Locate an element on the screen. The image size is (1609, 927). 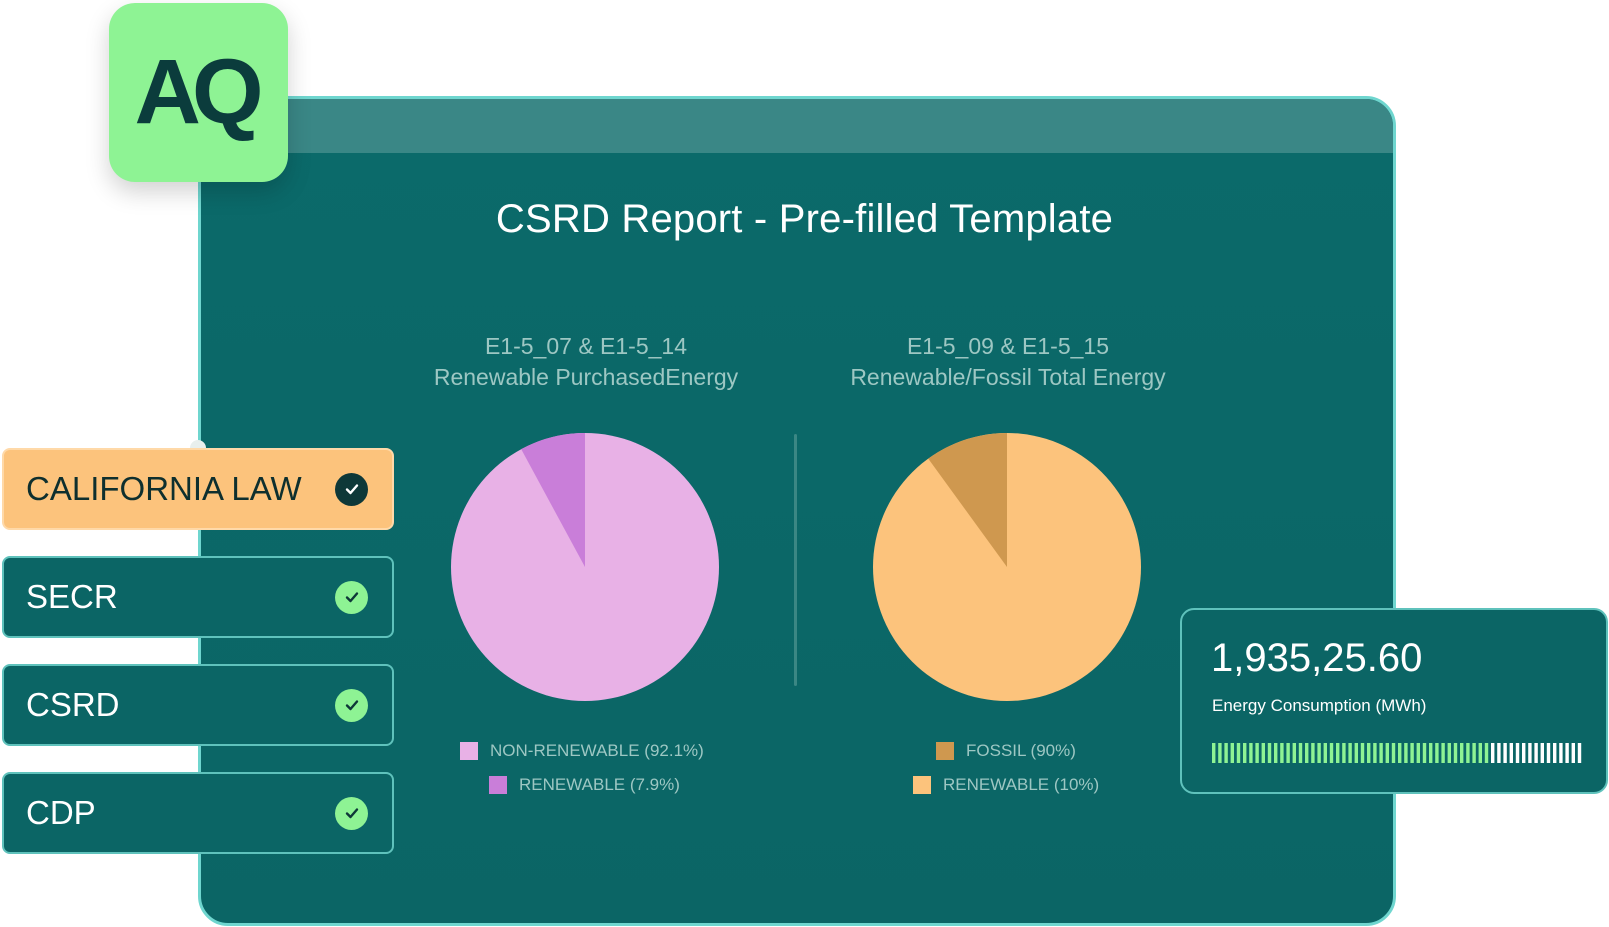
logo-text: AQ is located at coordinates (199, 92).